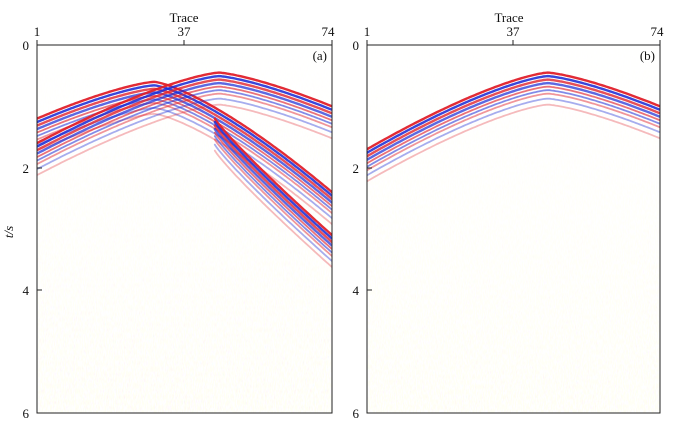 The height and width of the screenshot is (424, 685). I want to click on panel-a-x-axis: 1 37 74 Trace, so click(184, 27).